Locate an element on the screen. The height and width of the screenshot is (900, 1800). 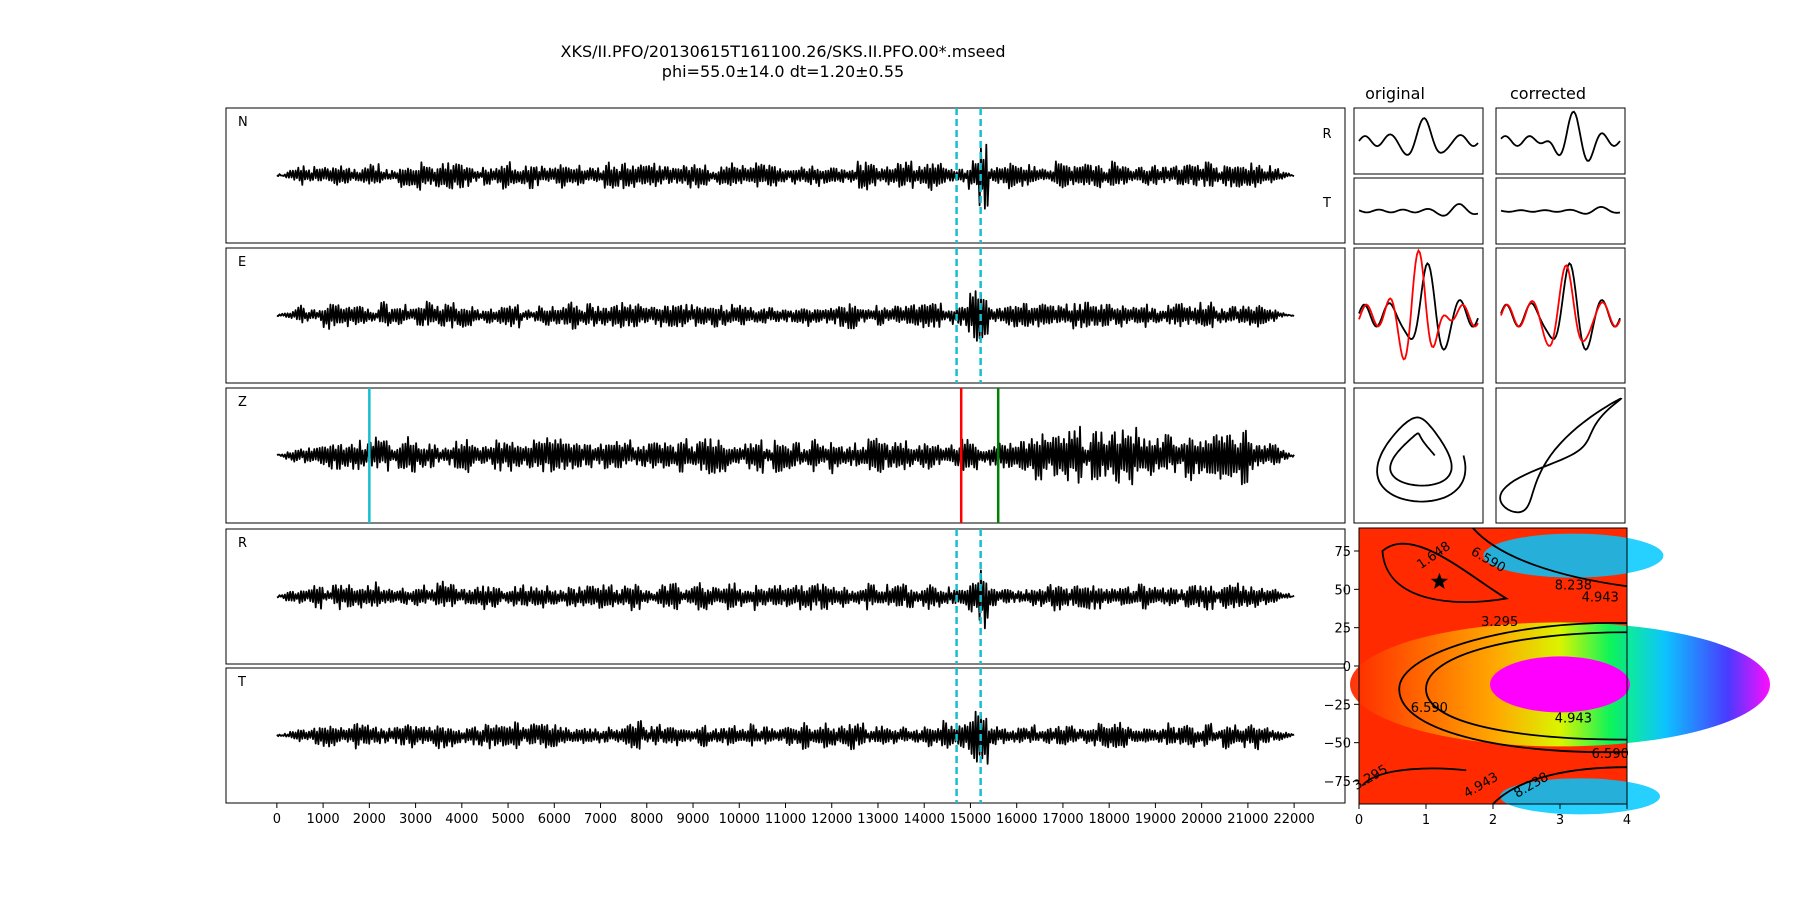
panel-e: E is located at coordinates (785, 315).